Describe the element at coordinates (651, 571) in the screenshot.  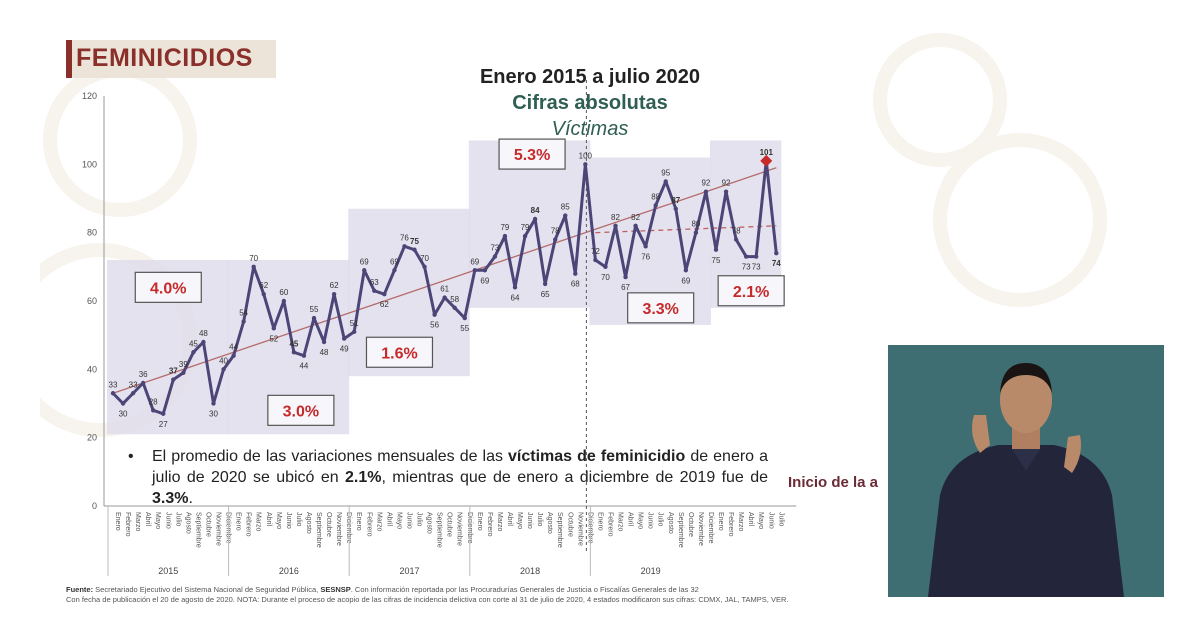
I see `x-year-label: 2019` at that location.